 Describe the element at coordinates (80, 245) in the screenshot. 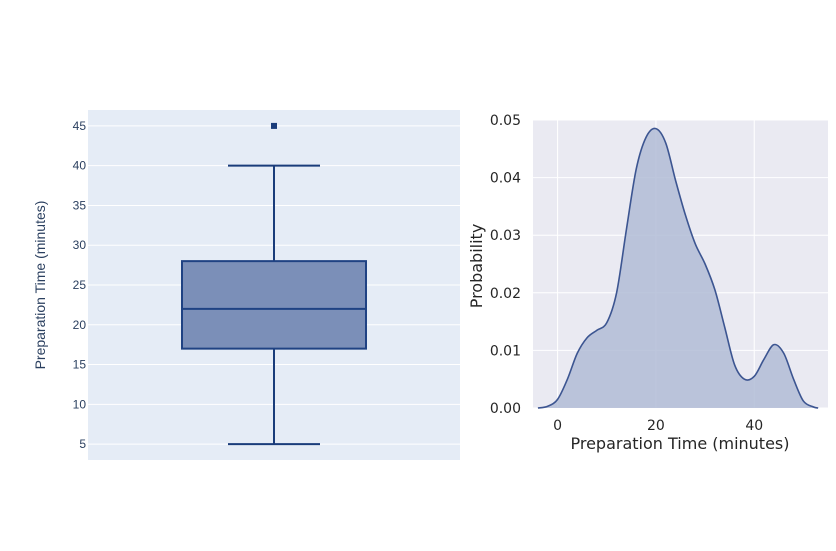

I see `y-tick-label: 30` at that location.